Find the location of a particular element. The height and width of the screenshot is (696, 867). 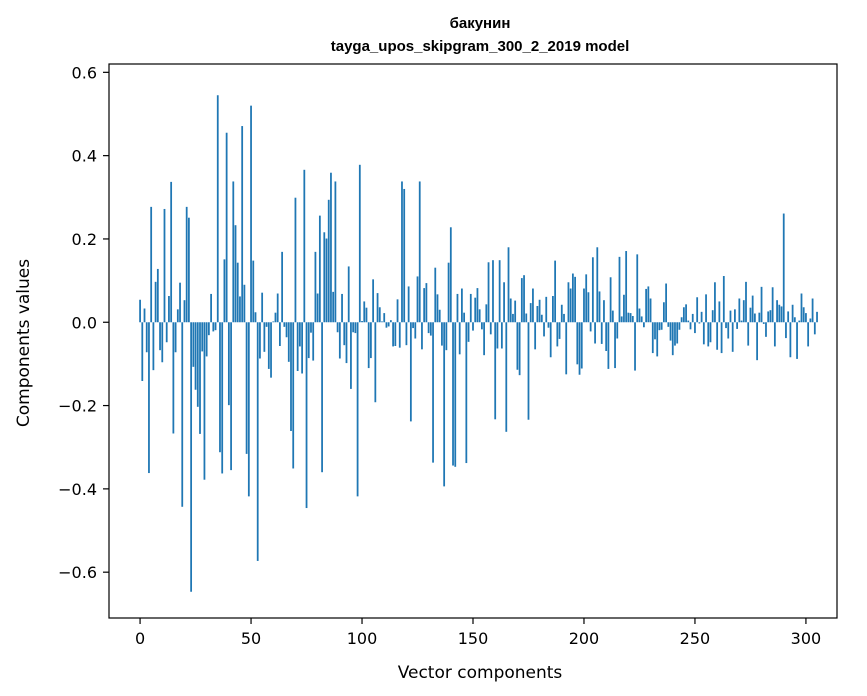

y-axis: −0.6 −0.4 −0.2 0.0 0.2 0.4 0.6 is located at coordinates (83, 322).